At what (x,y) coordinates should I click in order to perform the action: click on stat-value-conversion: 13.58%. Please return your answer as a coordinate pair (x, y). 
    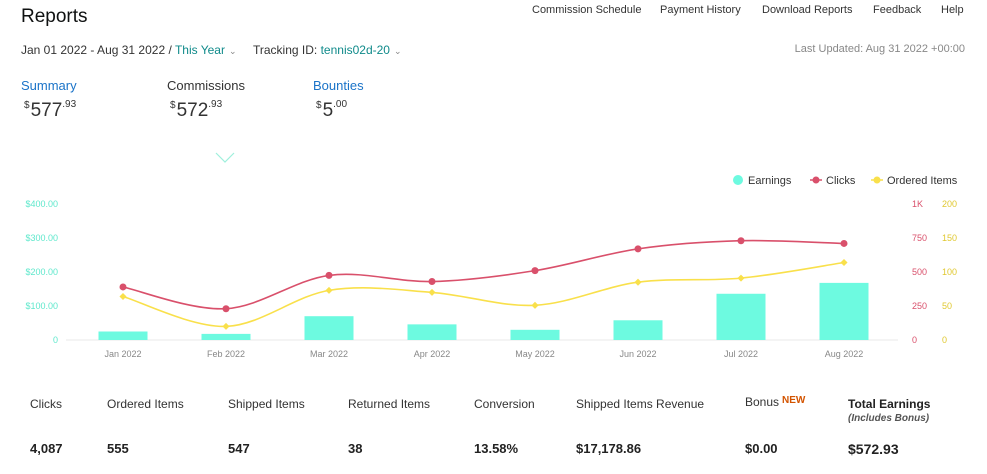
    Looking at the image, I should click on (496, 448).